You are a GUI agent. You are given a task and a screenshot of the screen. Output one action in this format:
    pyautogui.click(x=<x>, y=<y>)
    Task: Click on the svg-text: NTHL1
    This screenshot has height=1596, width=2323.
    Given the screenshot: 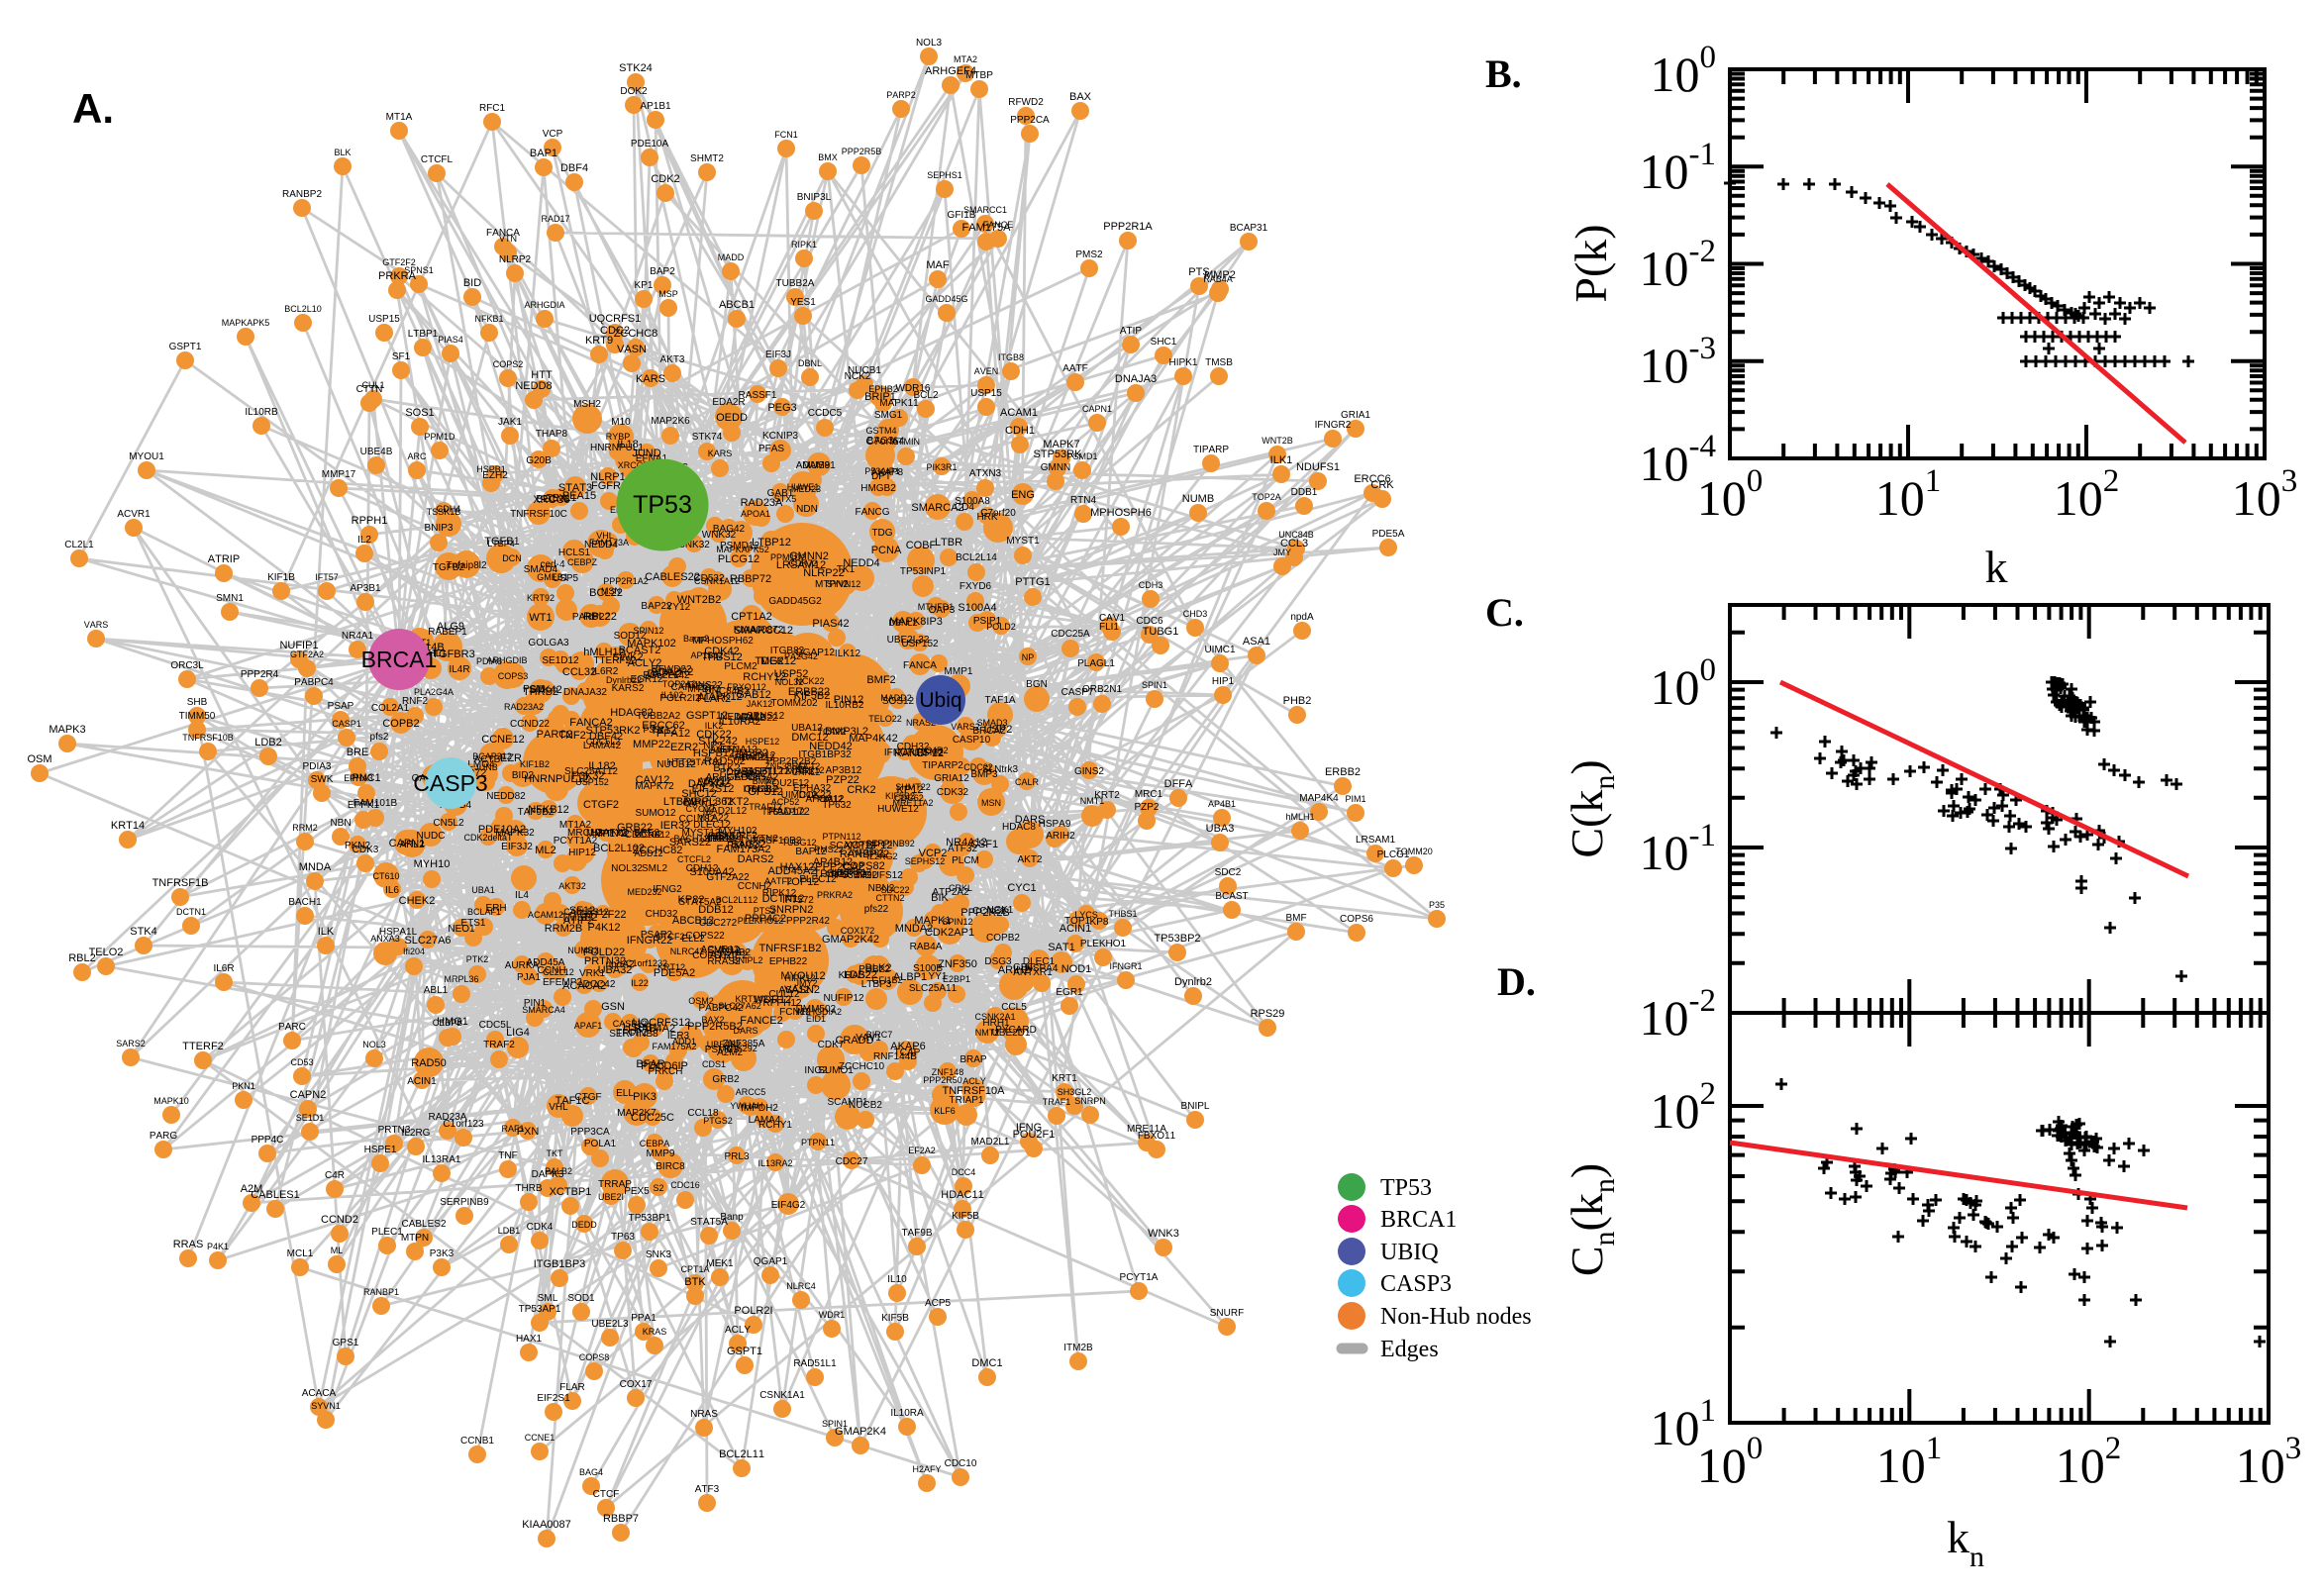 What is the action you would take?
    pyautogui.click(x=431, y=654)
    